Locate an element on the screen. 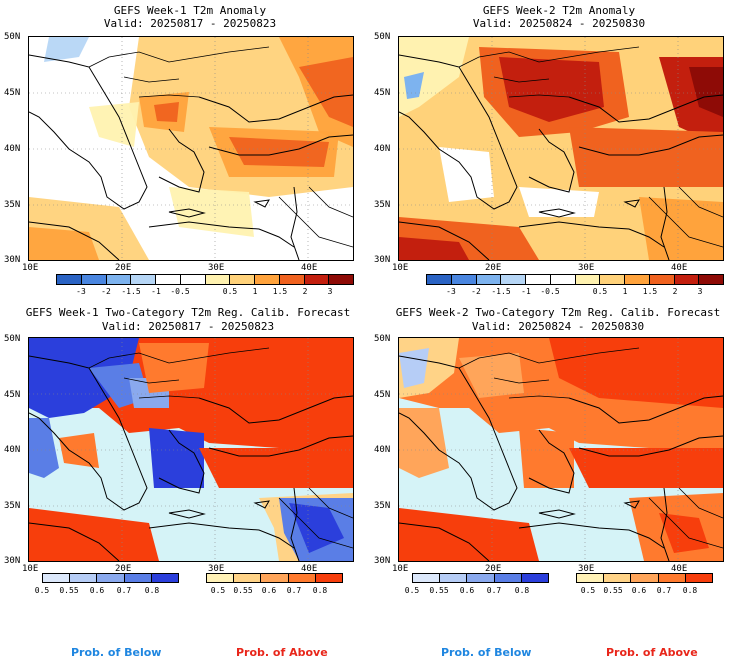 Image resolution: width=740 pixels, height=662 pixels. probability-map-week2 is located at coordinates (561, 449).